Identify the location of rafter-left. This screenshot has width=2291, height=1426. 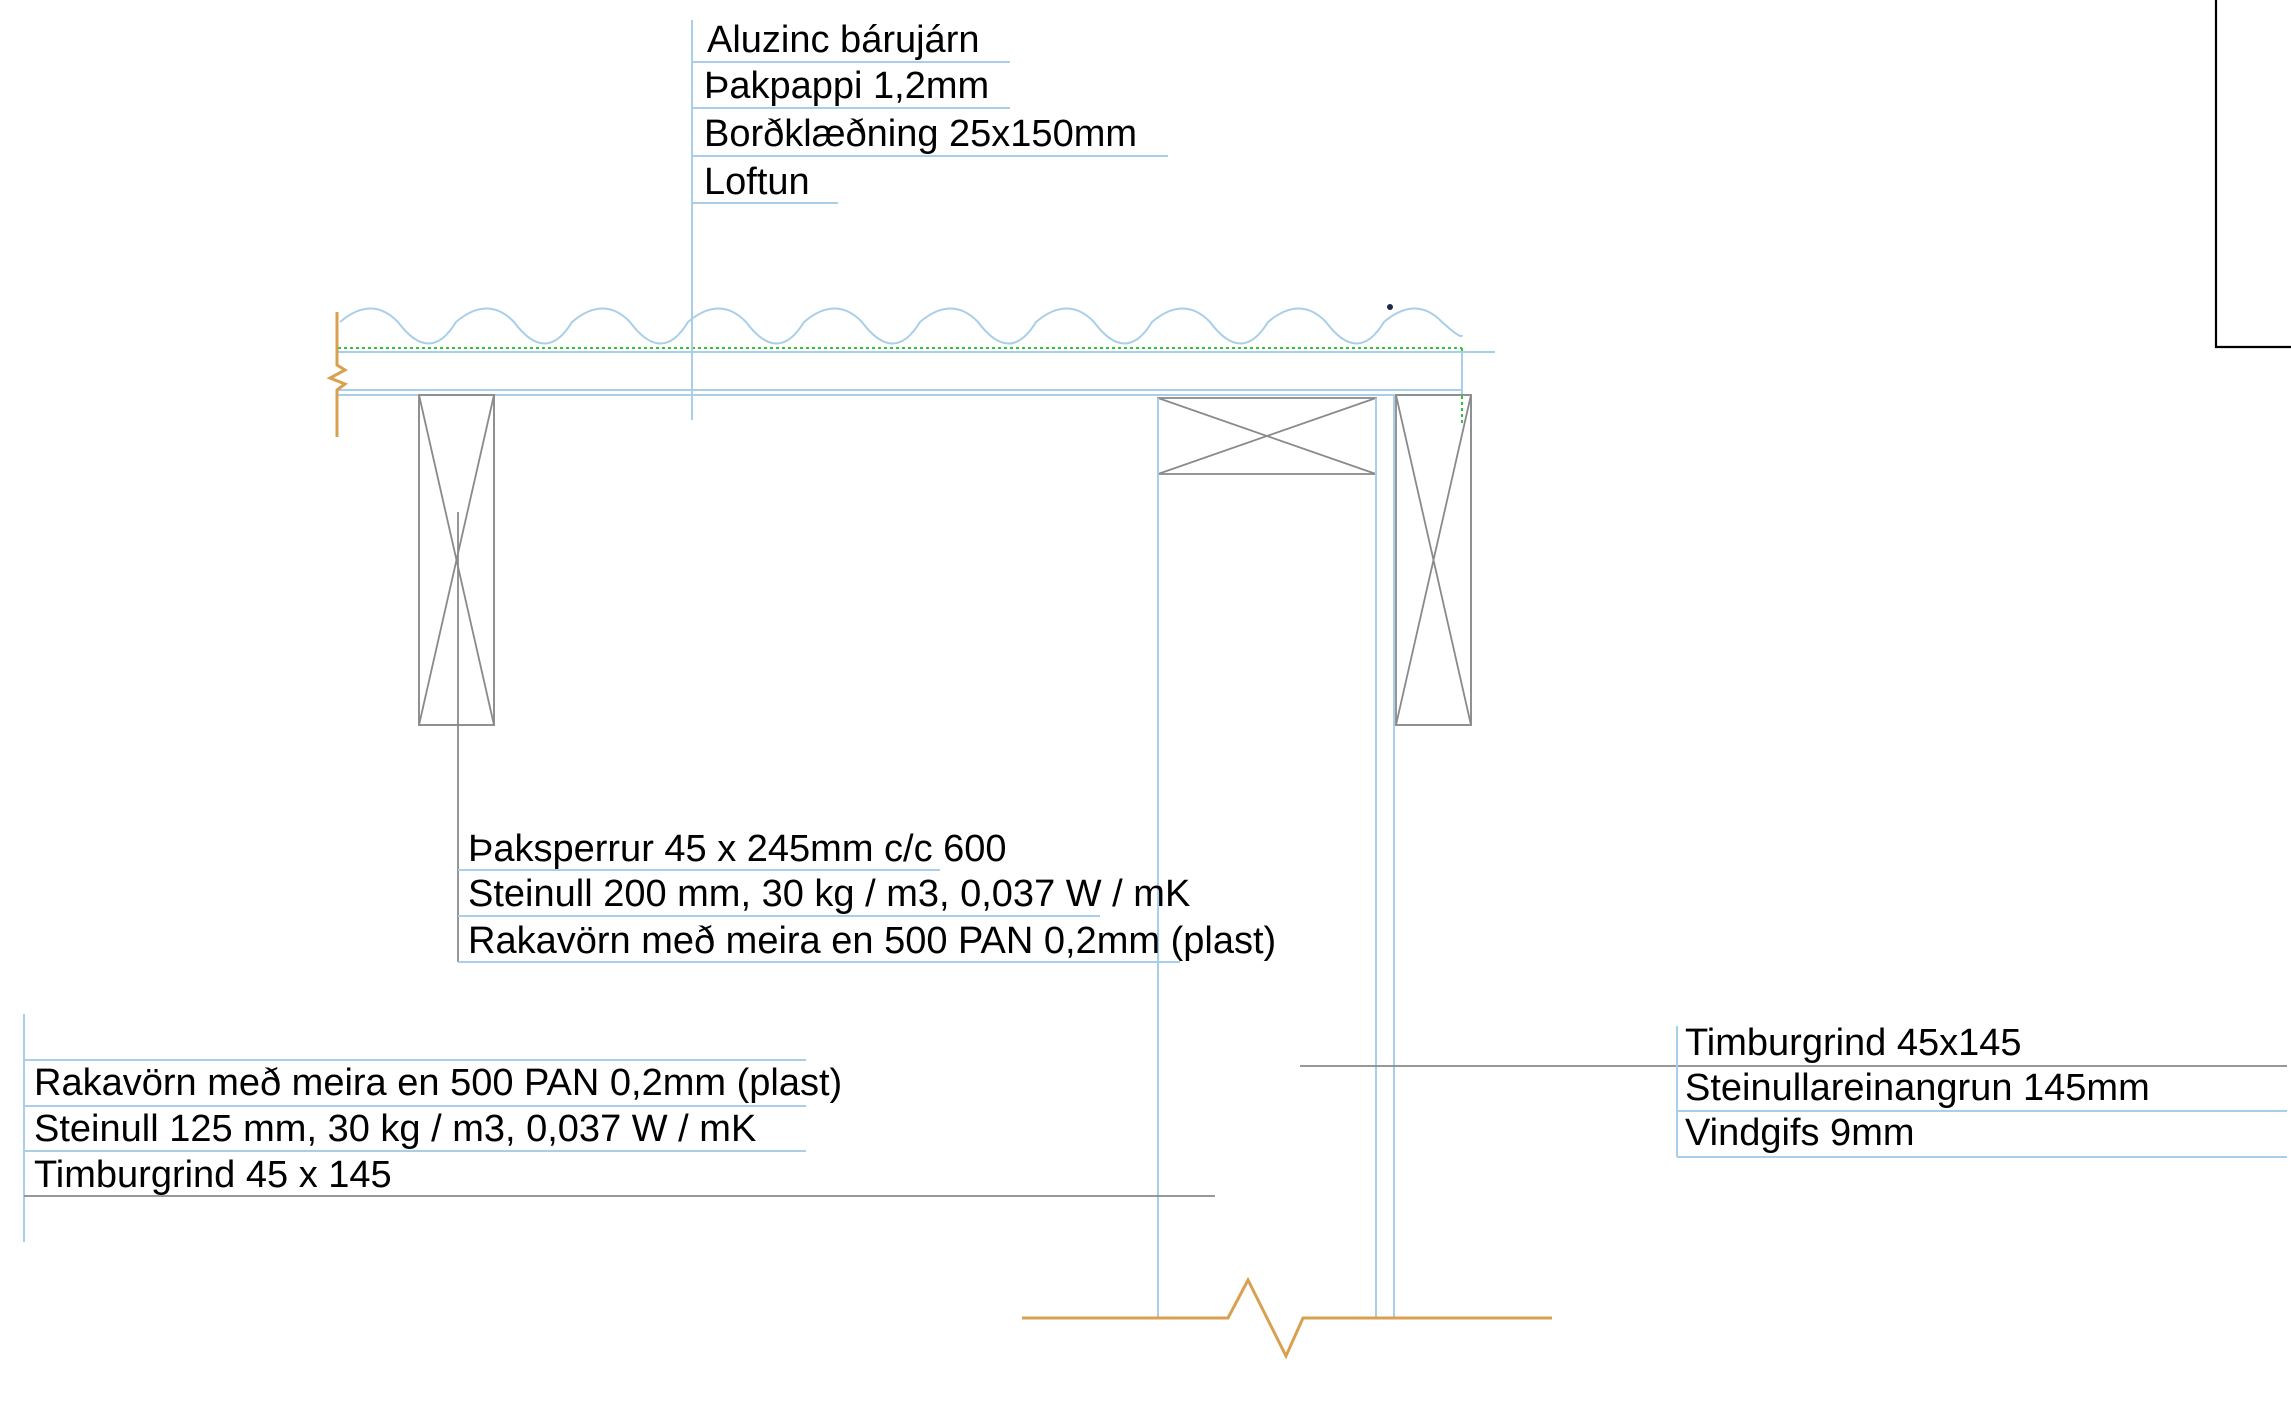
(456, 560).